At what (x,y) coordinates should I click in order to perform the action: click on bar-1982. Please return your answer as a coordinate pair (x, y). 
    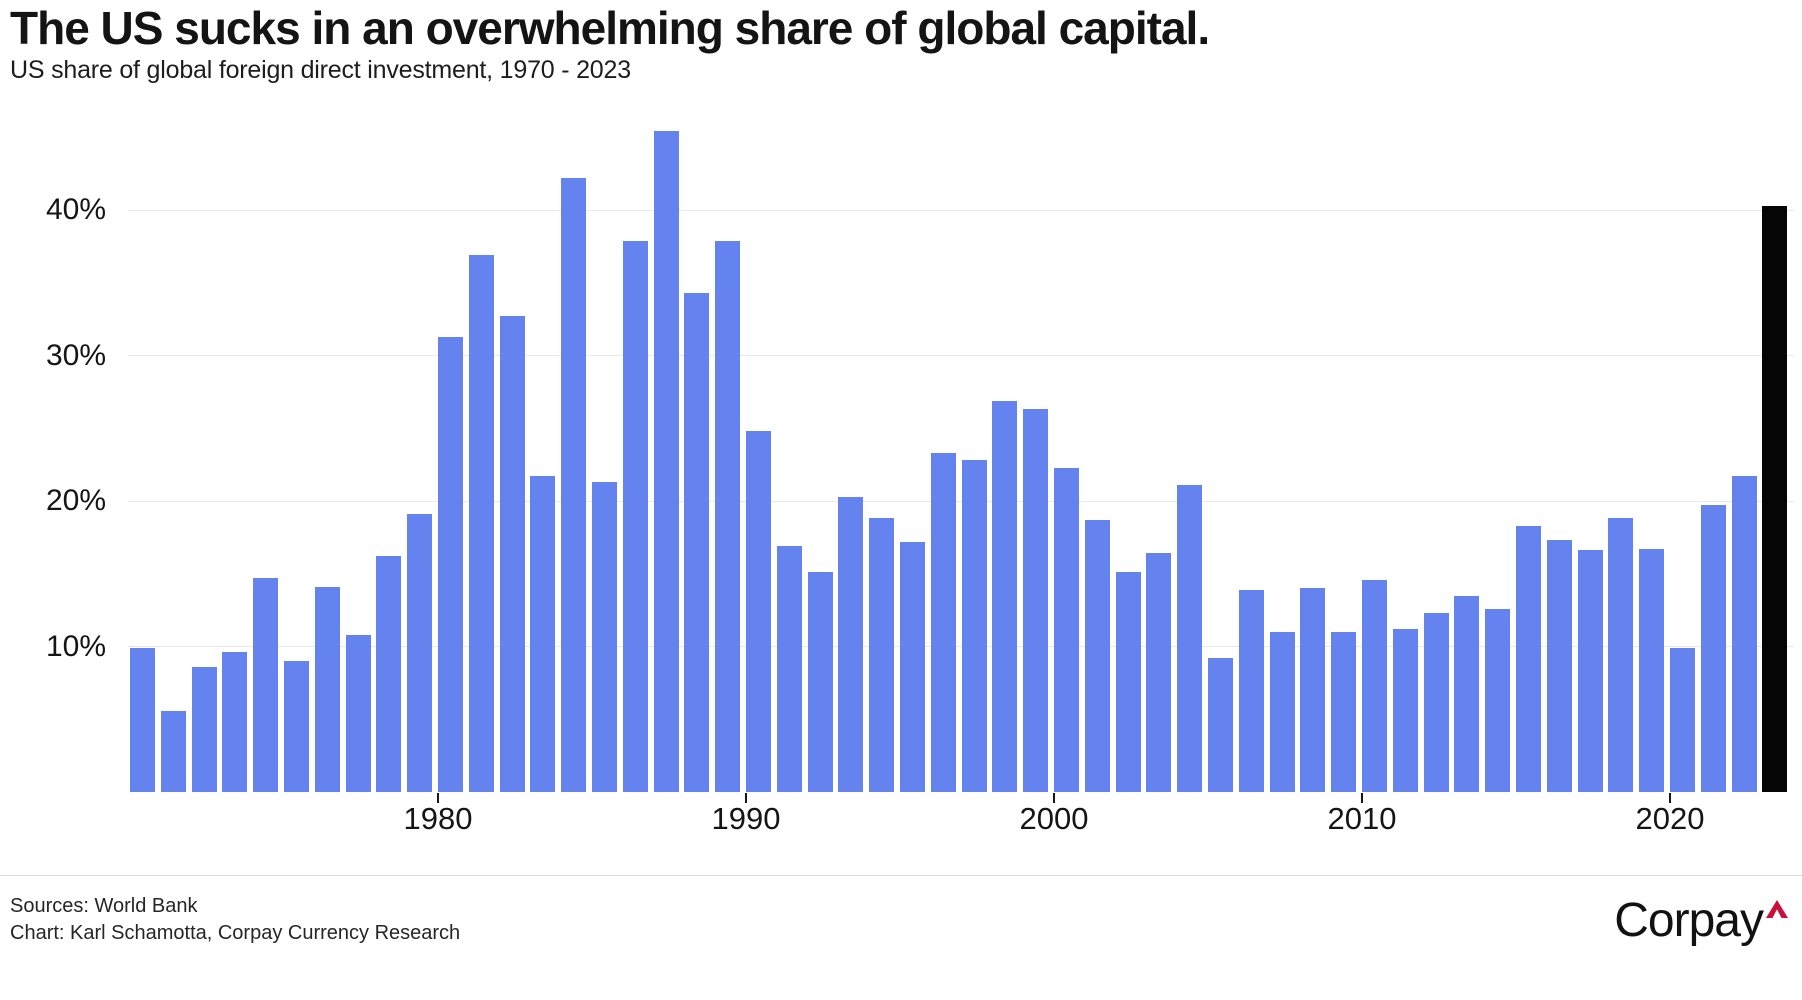
    Looking at the image, I should click on (512, 554).